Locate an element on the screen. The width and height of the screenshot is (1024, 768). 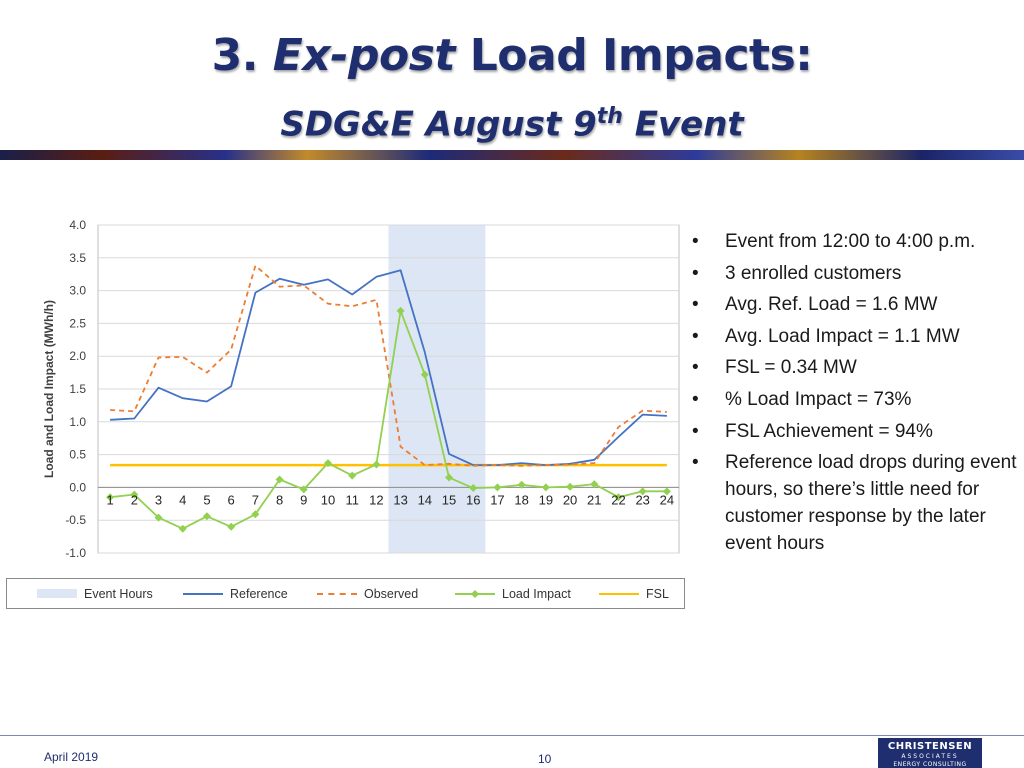
y-tick-label: 0.5 is located at coordinates (77, 455).